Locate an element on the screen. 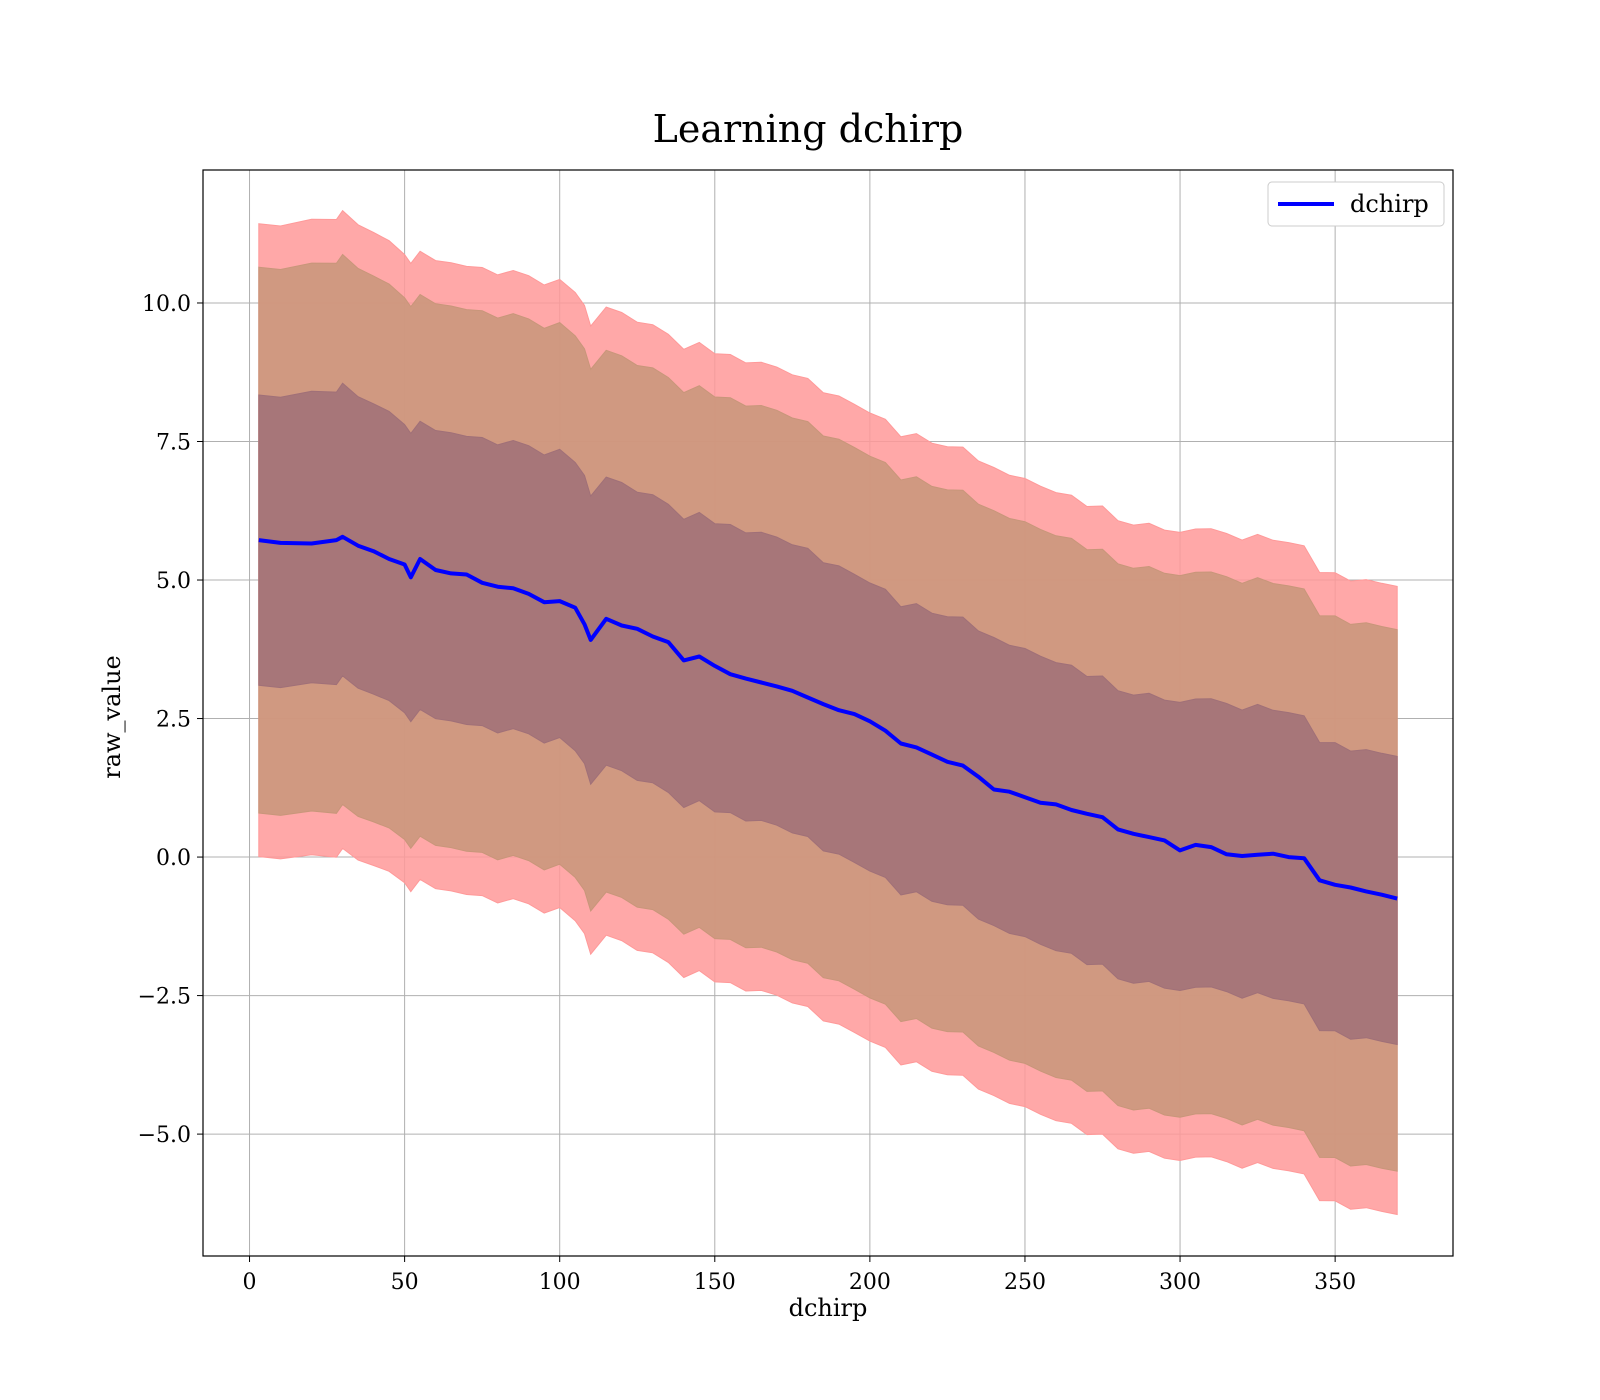 The image size is (1600, 1400). x-tick-label: 50 is located at coordinates (405, 1282).